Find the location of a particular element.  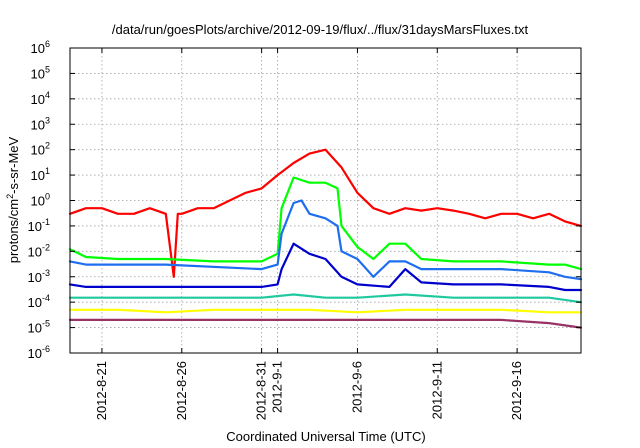

y-axis-label: protons/cm2-s-sr-MeV is located at coordinates (13, 199).